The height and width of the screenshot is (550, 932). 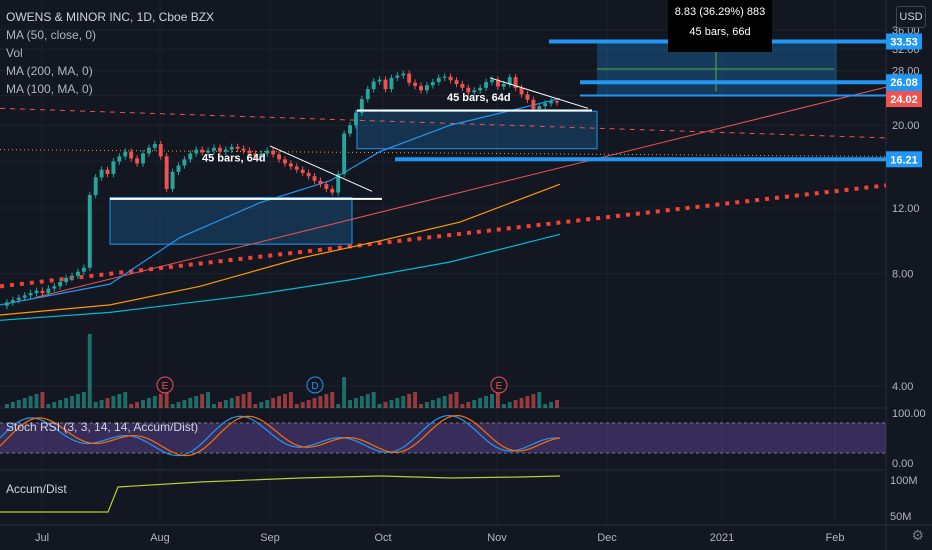 I want to click on ma200-line, so click(x=280, y=249).